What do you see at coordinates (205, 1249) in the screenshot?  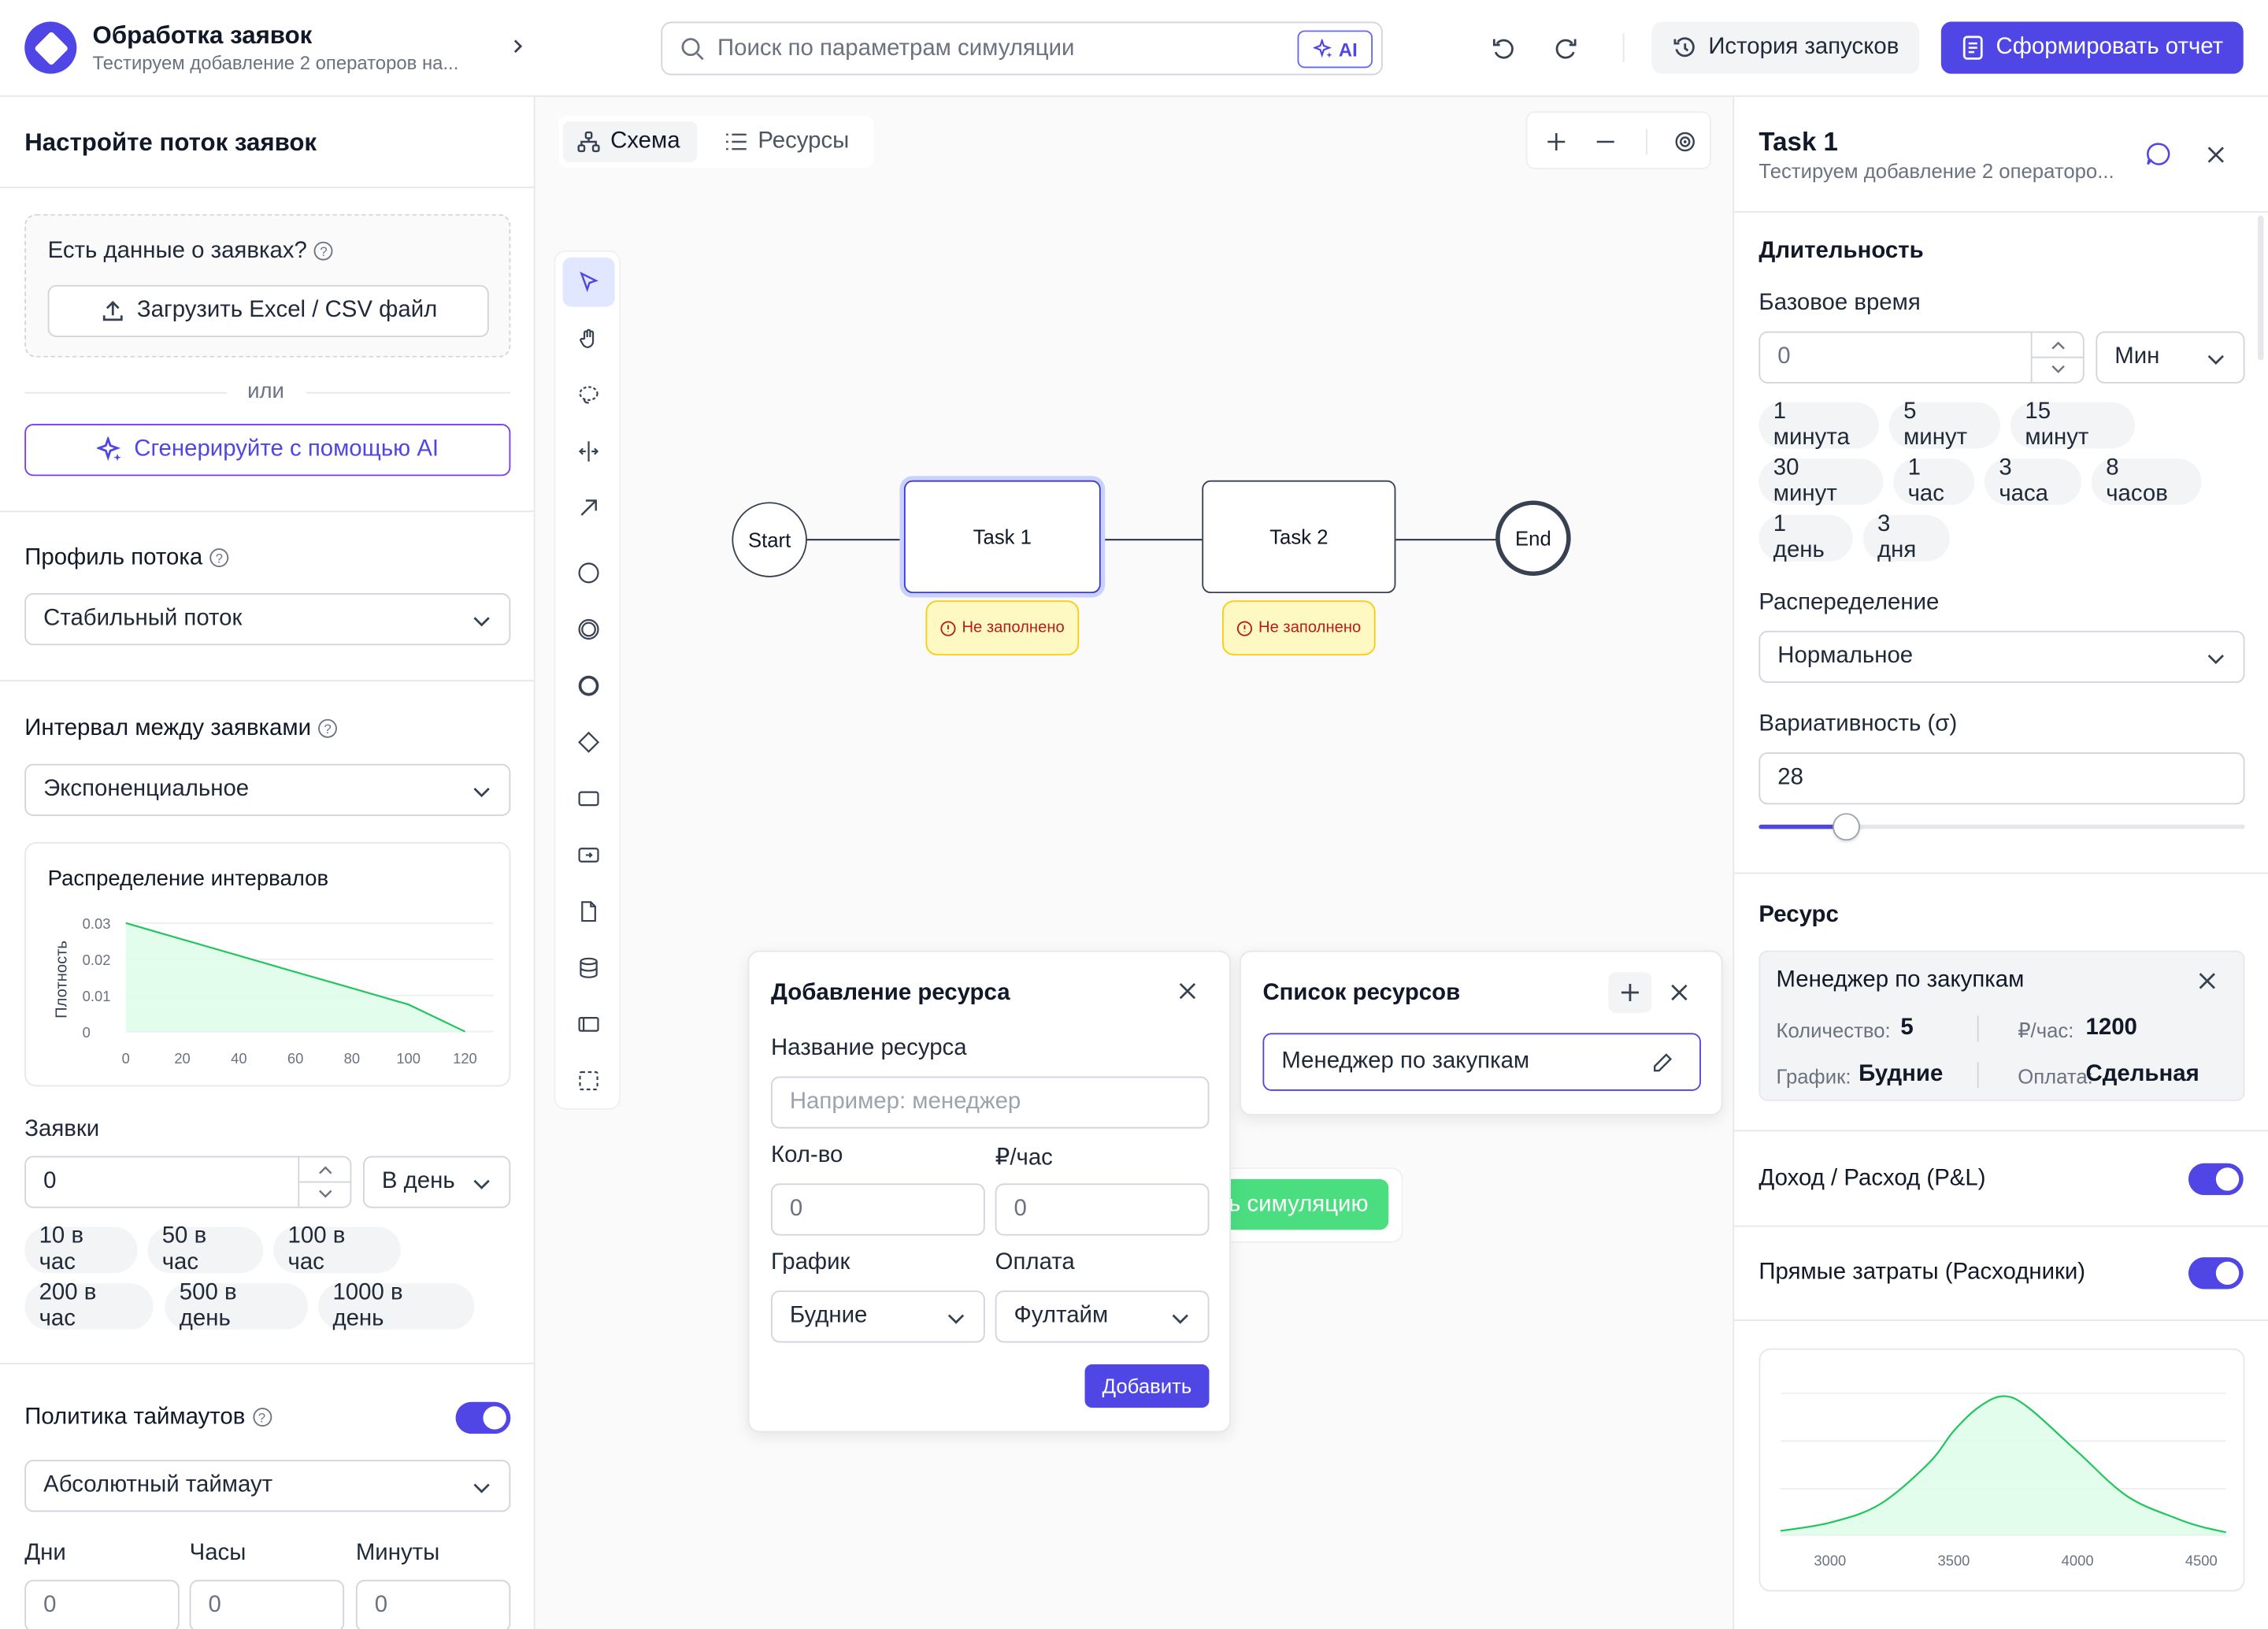 I see `request-chip: 50 в час` at bounding box center [205, 1249].